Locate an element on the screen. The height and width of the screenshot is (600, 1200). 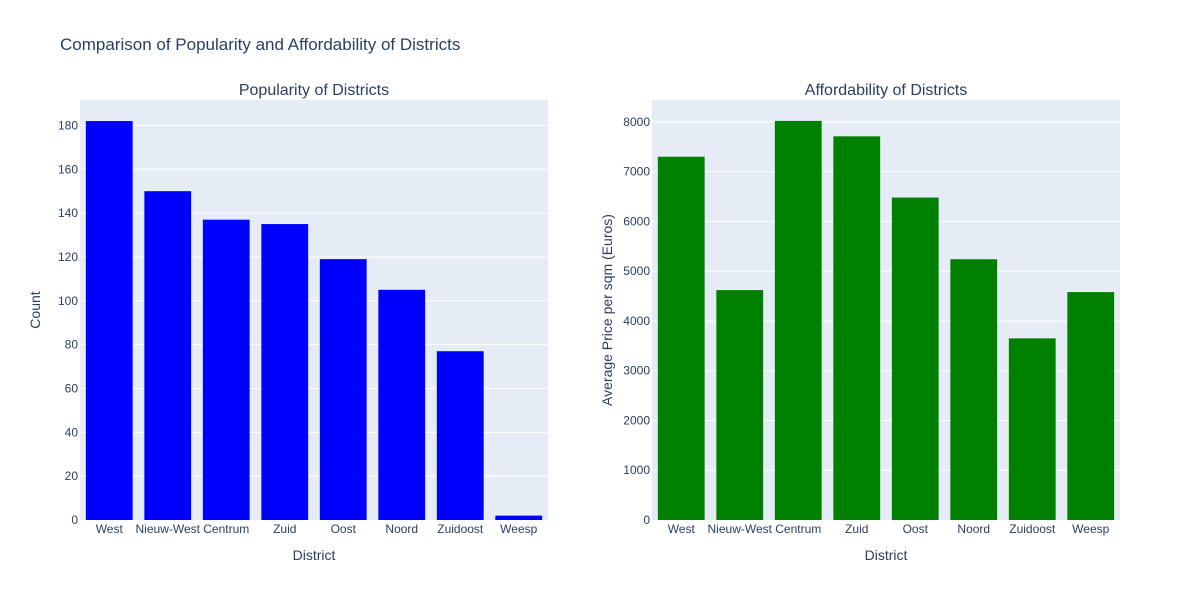
y-tick-label: 4000 is located at coordinates (636, 321).